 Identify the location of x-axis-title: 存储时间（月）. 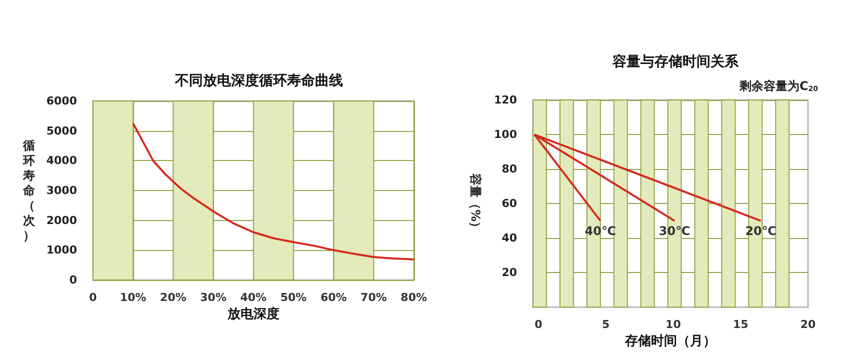
(670, 341).